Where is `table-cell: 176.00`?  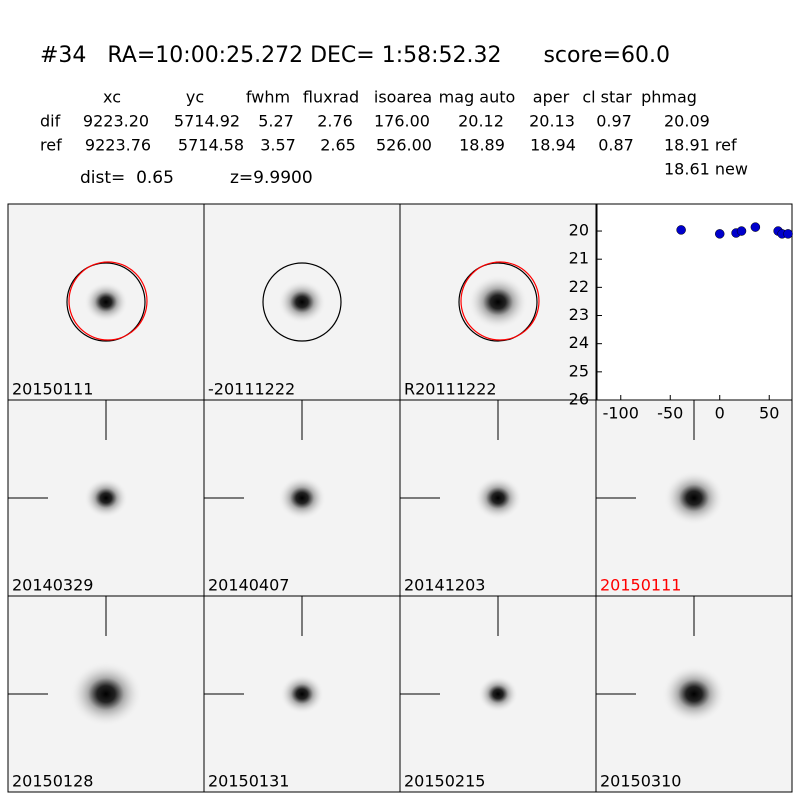 table-cell: 176.00 is located at coordinates (402, 121).